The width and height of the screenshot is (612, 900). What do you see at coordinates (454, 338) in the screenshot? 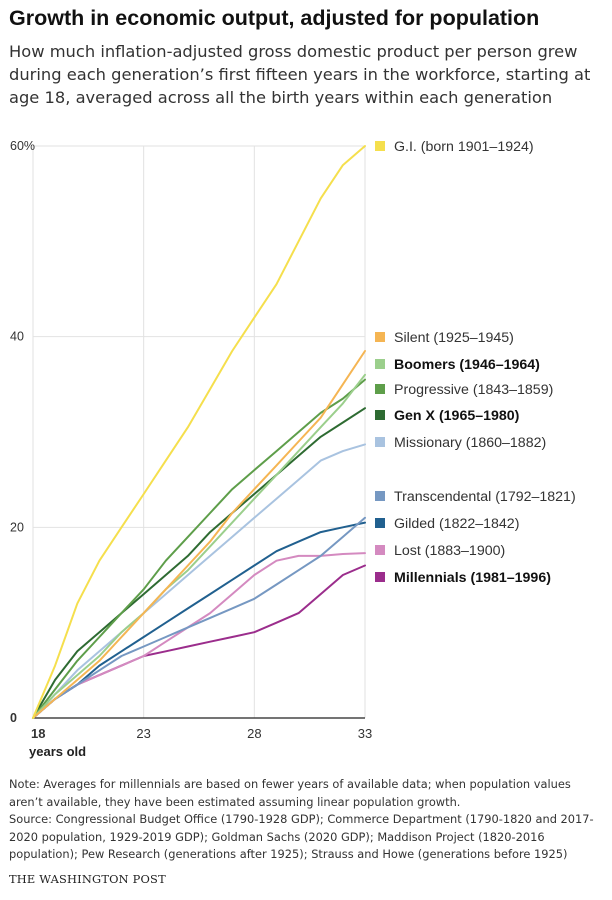
I see `legend-label: Silent (1925–1945)` at bounding box center [454, 338].